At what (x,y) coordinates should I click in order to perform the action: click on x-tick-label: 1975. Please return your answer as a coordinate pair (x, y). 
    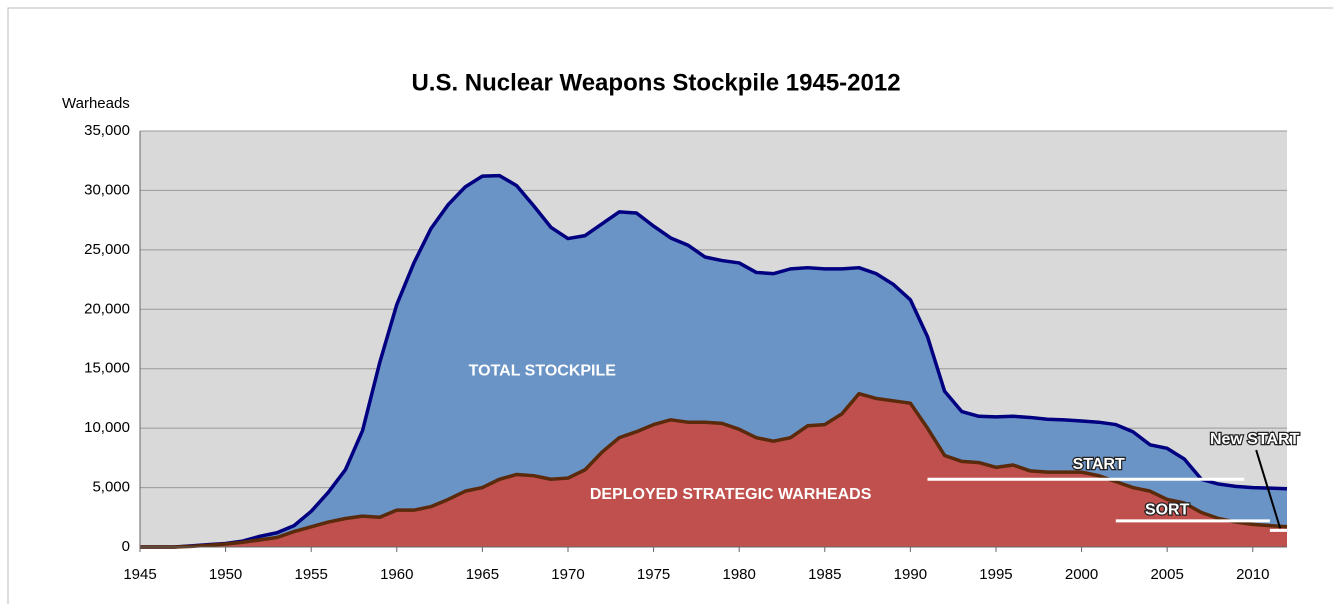
    Looking at the image, I should click on (653, 574).